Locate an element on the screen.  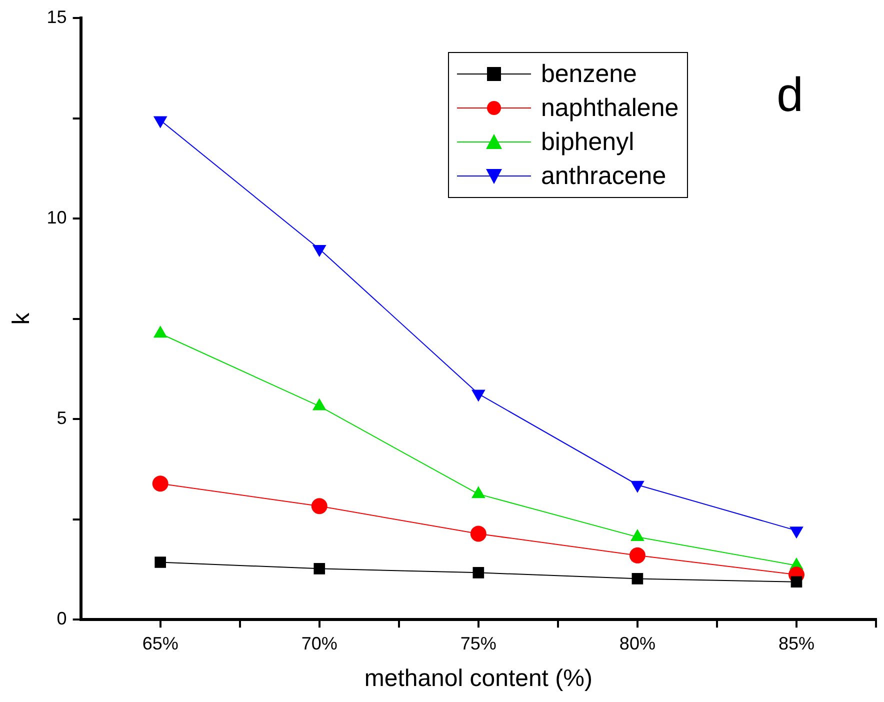
legend-label: naphthalene is located at coordinates (610, 108).